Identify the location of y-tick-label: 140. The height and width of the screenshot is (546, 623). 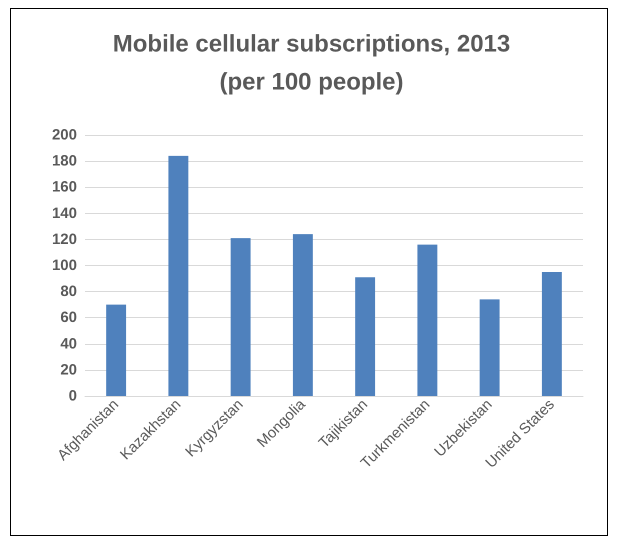
(64, 213).